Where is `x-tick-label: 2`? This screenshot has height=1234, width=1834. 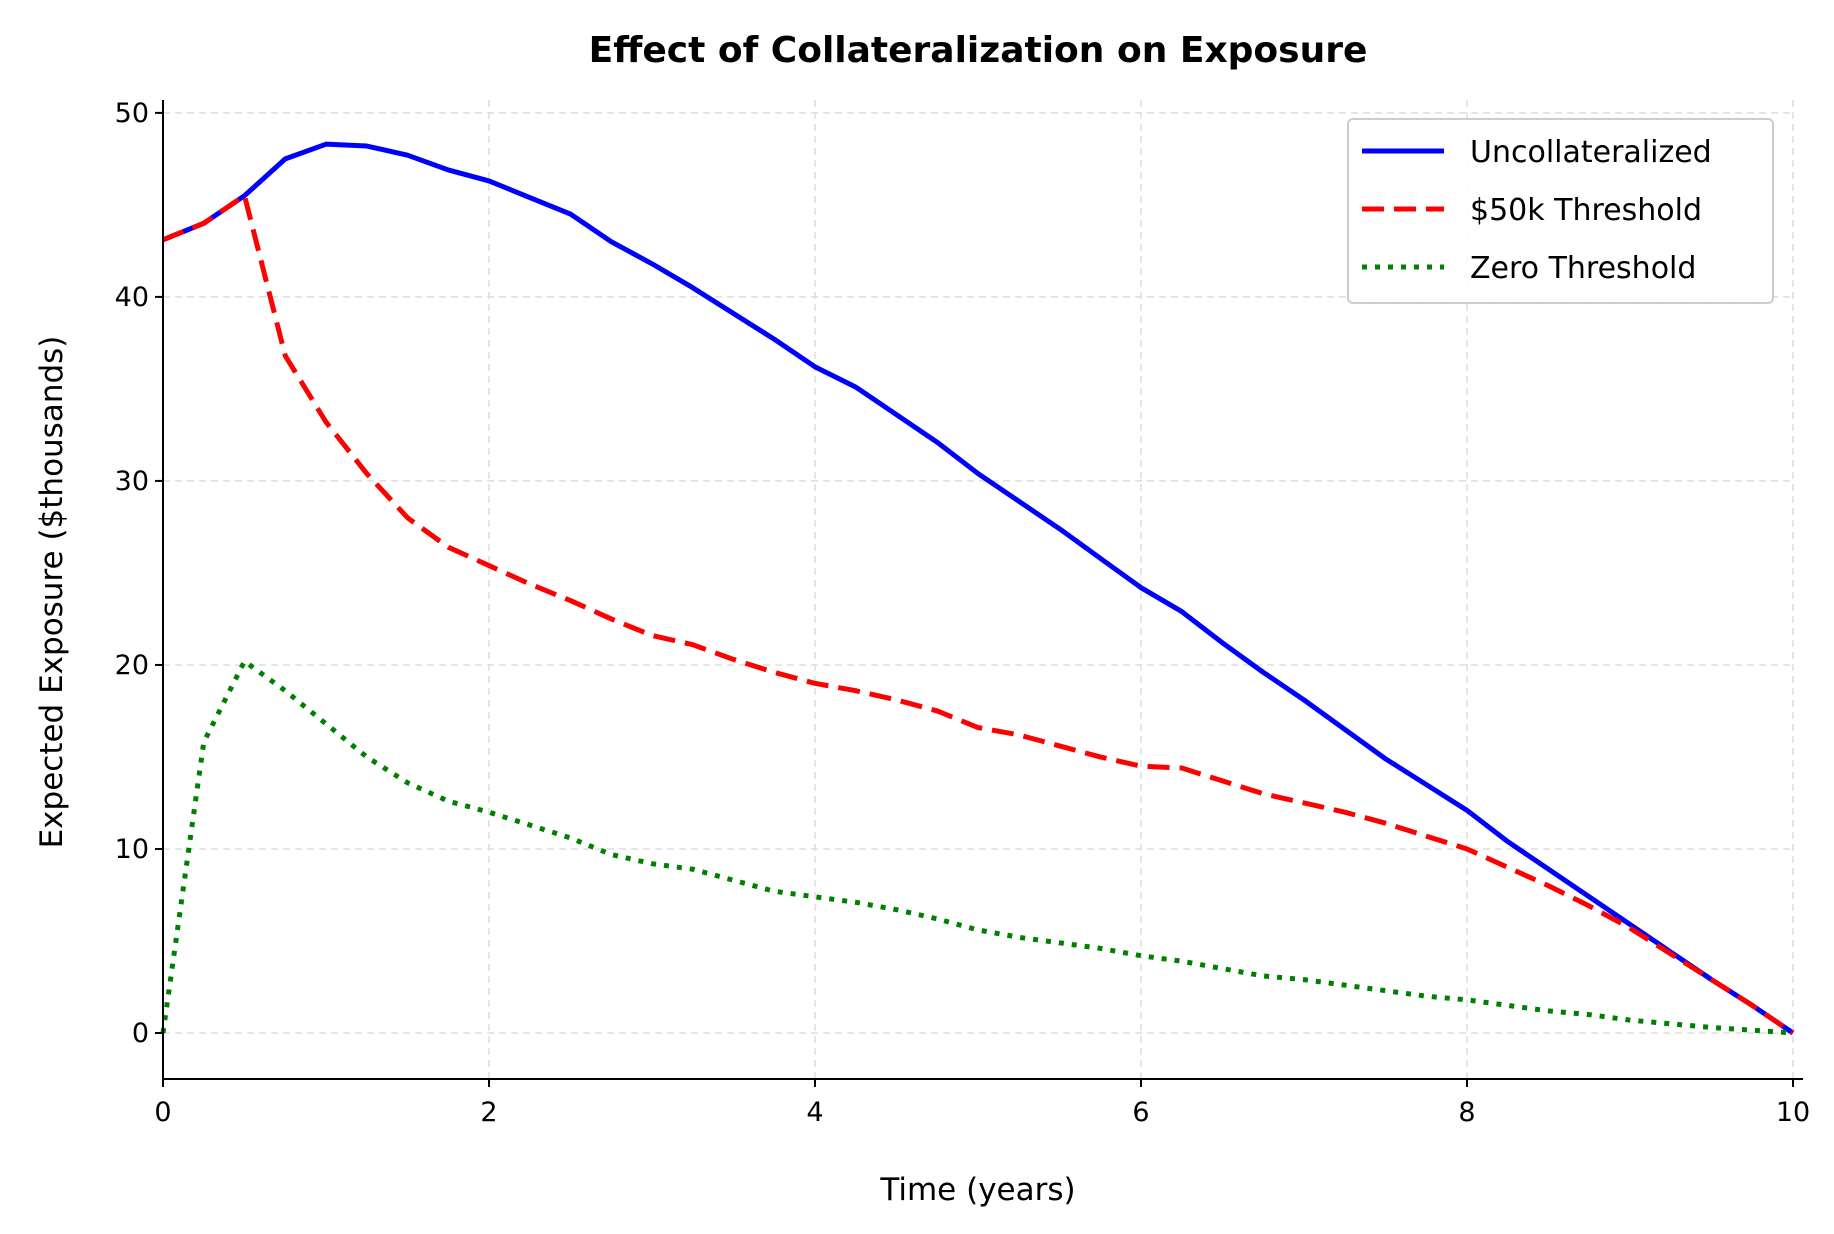
x-tick-label: 2 is located at coordinates (488, 1112).